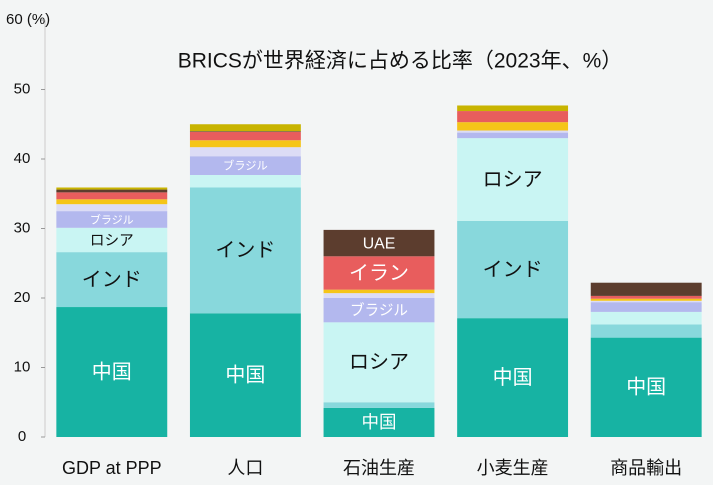 The width and height of the screenshot is (713, 485). Describe the element at coordinates (400, 61) in the screenshot. I see `chart-title: BRICSが世界経済に占める比率（2023年、%）` at that location.